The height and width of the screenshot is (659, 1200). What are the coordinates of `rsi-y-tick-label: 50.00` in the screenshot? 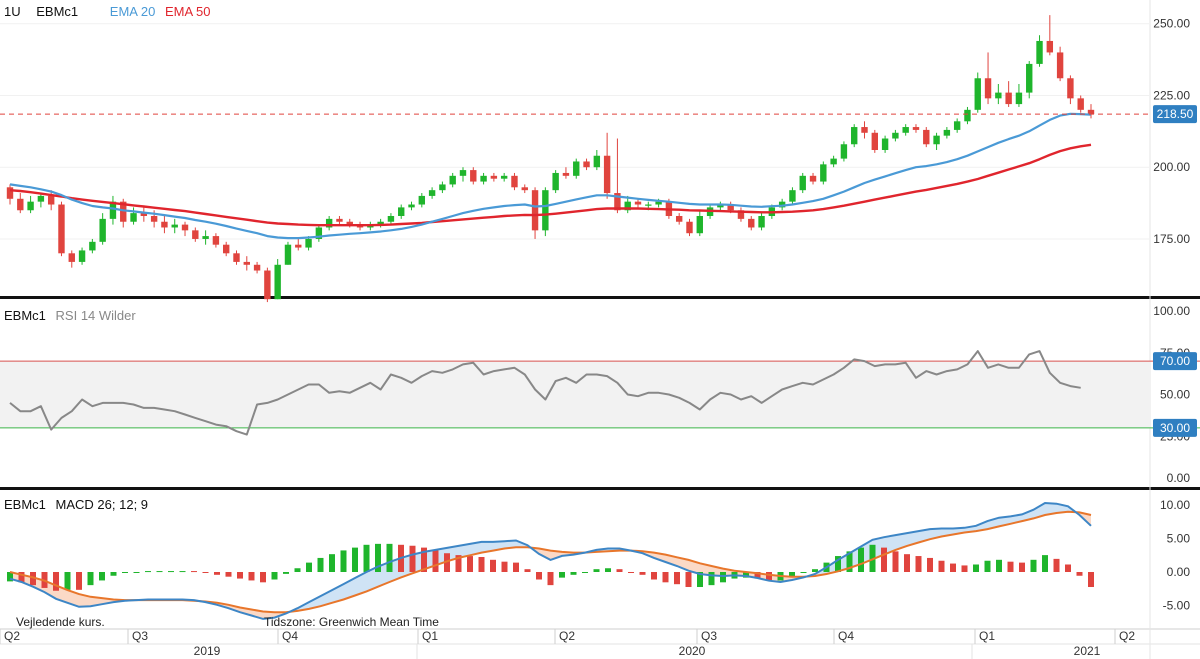 It's located at (1175, 395).